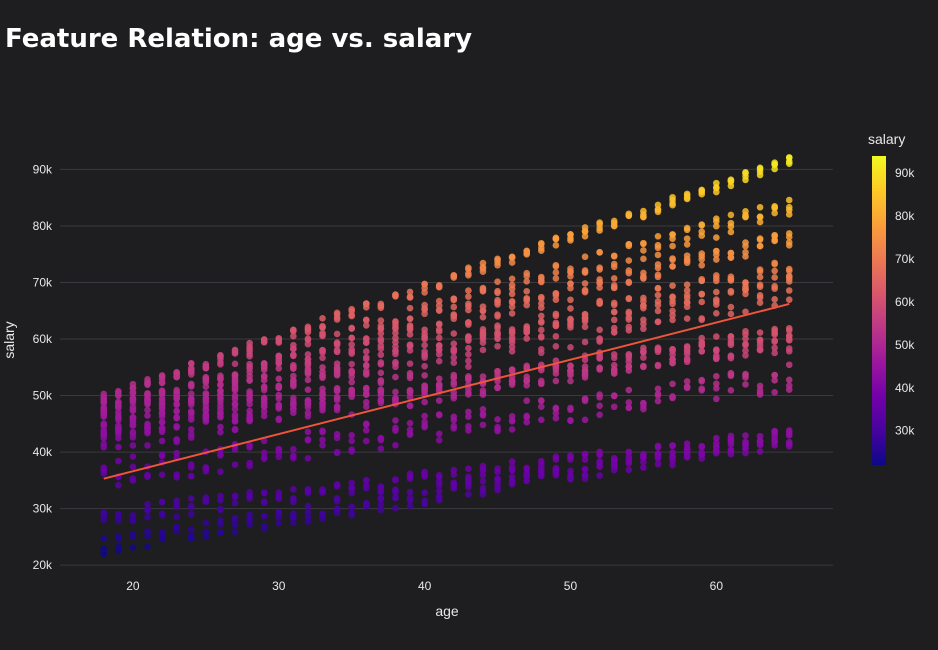  I want to click on colorbar-tick-label: 50k, so click(905, 345).